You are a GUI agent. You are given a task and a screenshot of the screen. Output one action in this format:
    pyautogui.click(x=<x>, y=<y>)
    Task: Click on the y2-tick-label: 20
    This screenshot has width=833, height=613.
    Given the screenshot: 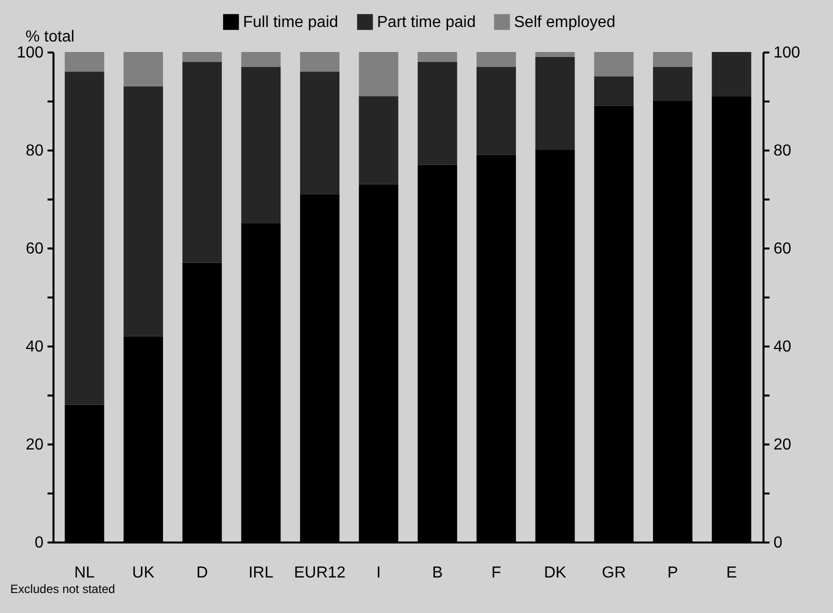 What is the action you would take?
    pyautogui.click(x=783, y=445)
    